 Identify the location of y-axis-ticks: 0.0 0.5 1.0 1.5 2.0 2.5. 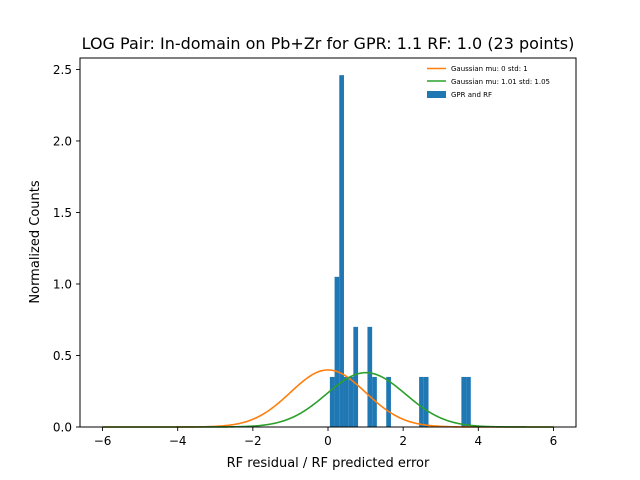
(66, 249).